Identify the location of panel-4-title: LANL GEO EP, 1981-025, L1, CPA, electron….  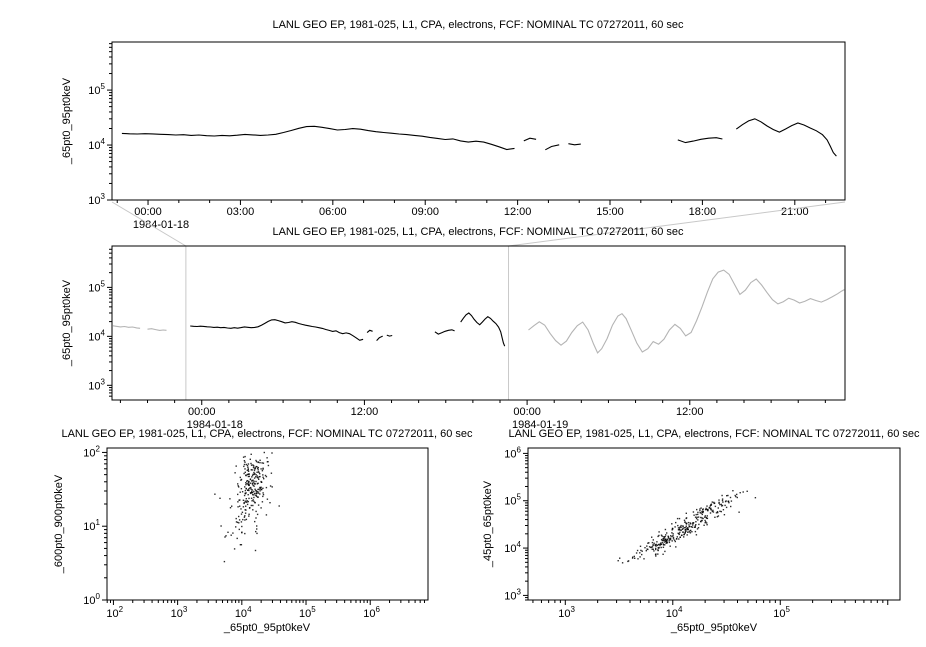
(714, 434).